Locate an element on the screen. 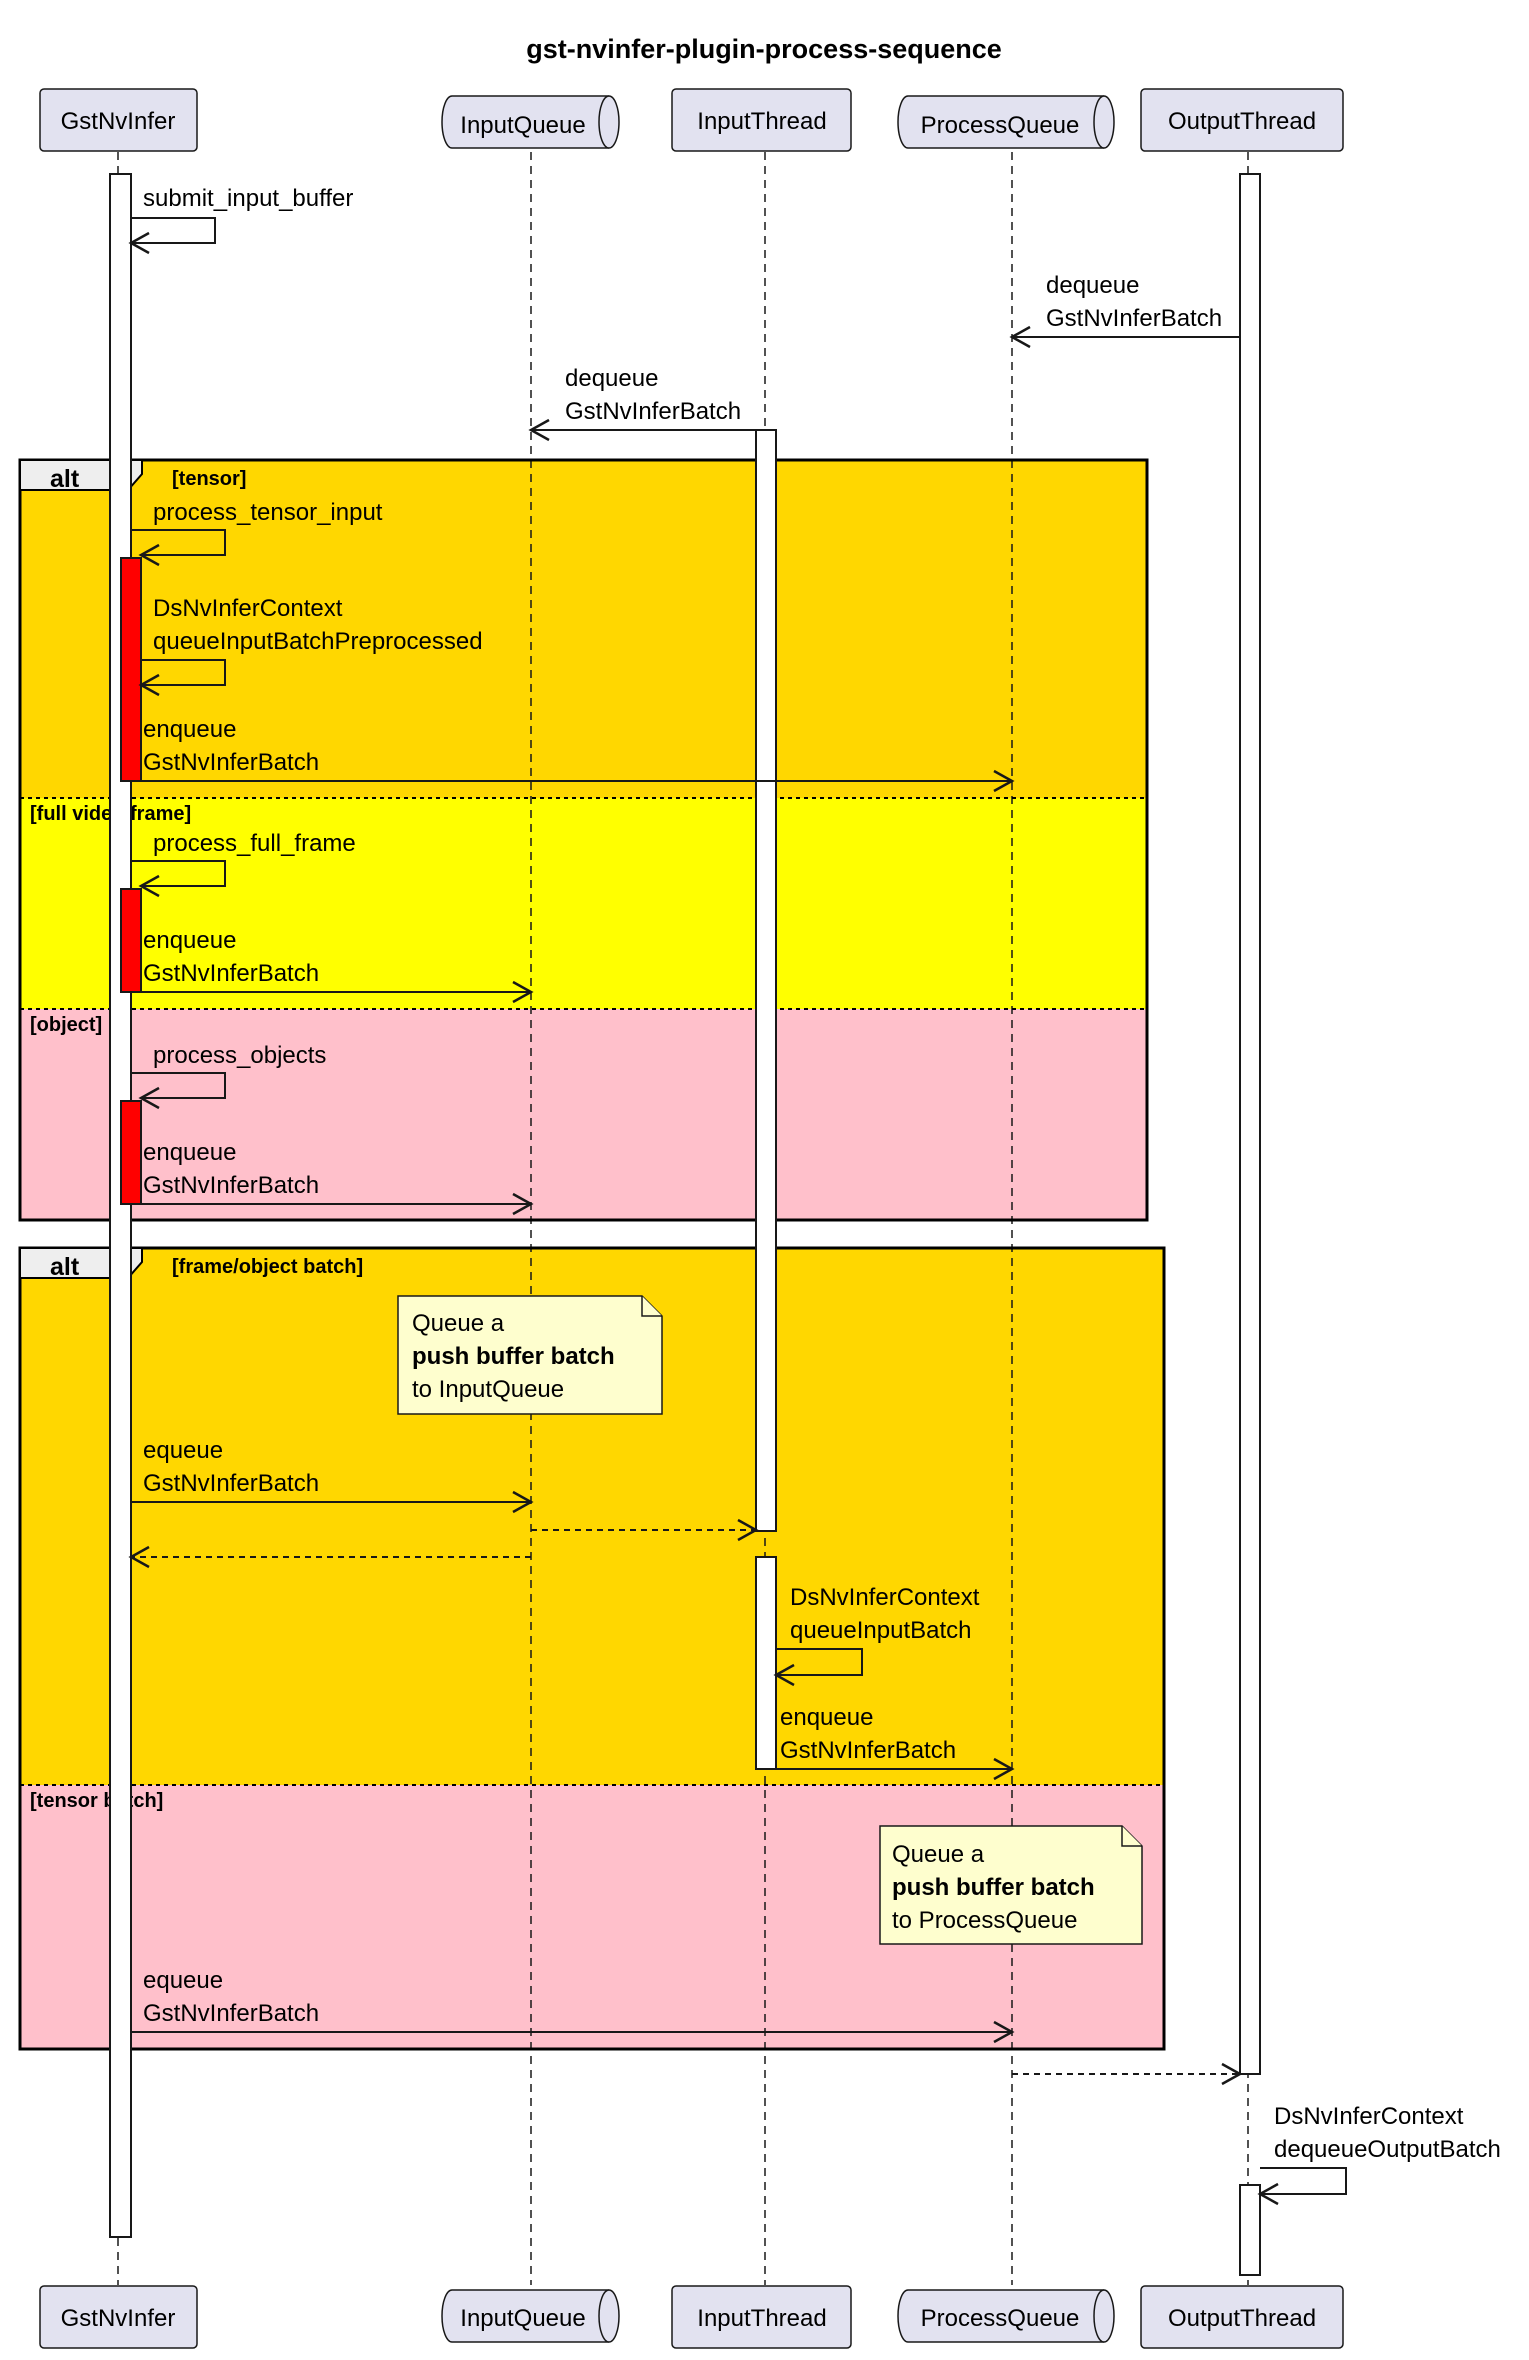 This screenshot has height=2360, width=1529. participant-gstnvinfer-bottom: GstNvInfer is located at coordinates (118, 2317).